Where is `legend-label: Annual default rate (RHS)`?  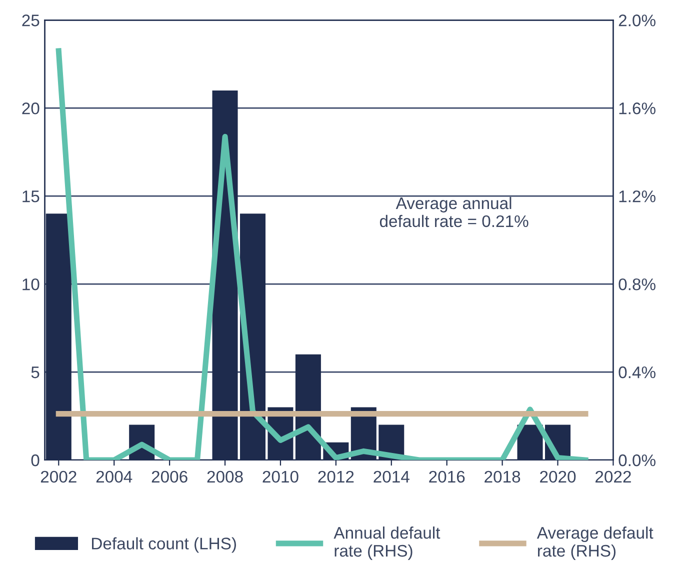
legend-label: Annual default rate (RHS) is located at coordinates (387, 543).